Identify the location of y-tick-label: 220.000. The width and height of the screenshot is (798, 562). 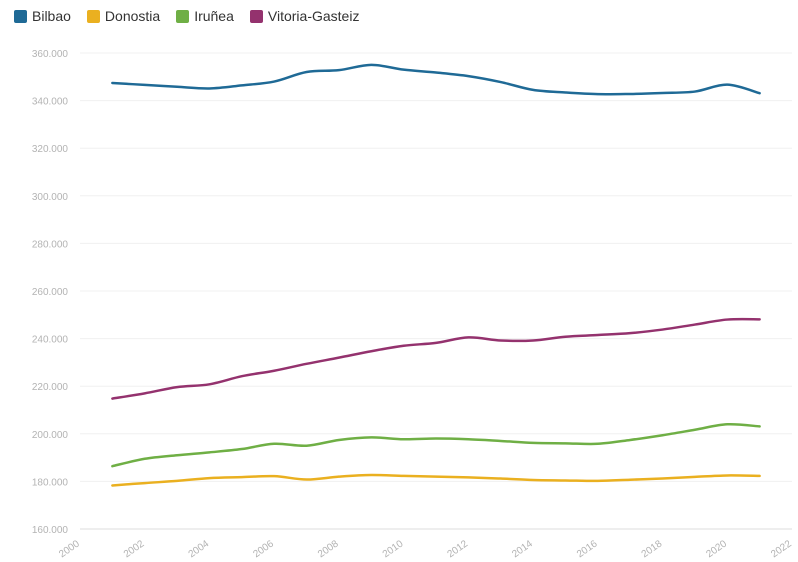
(50, 387).